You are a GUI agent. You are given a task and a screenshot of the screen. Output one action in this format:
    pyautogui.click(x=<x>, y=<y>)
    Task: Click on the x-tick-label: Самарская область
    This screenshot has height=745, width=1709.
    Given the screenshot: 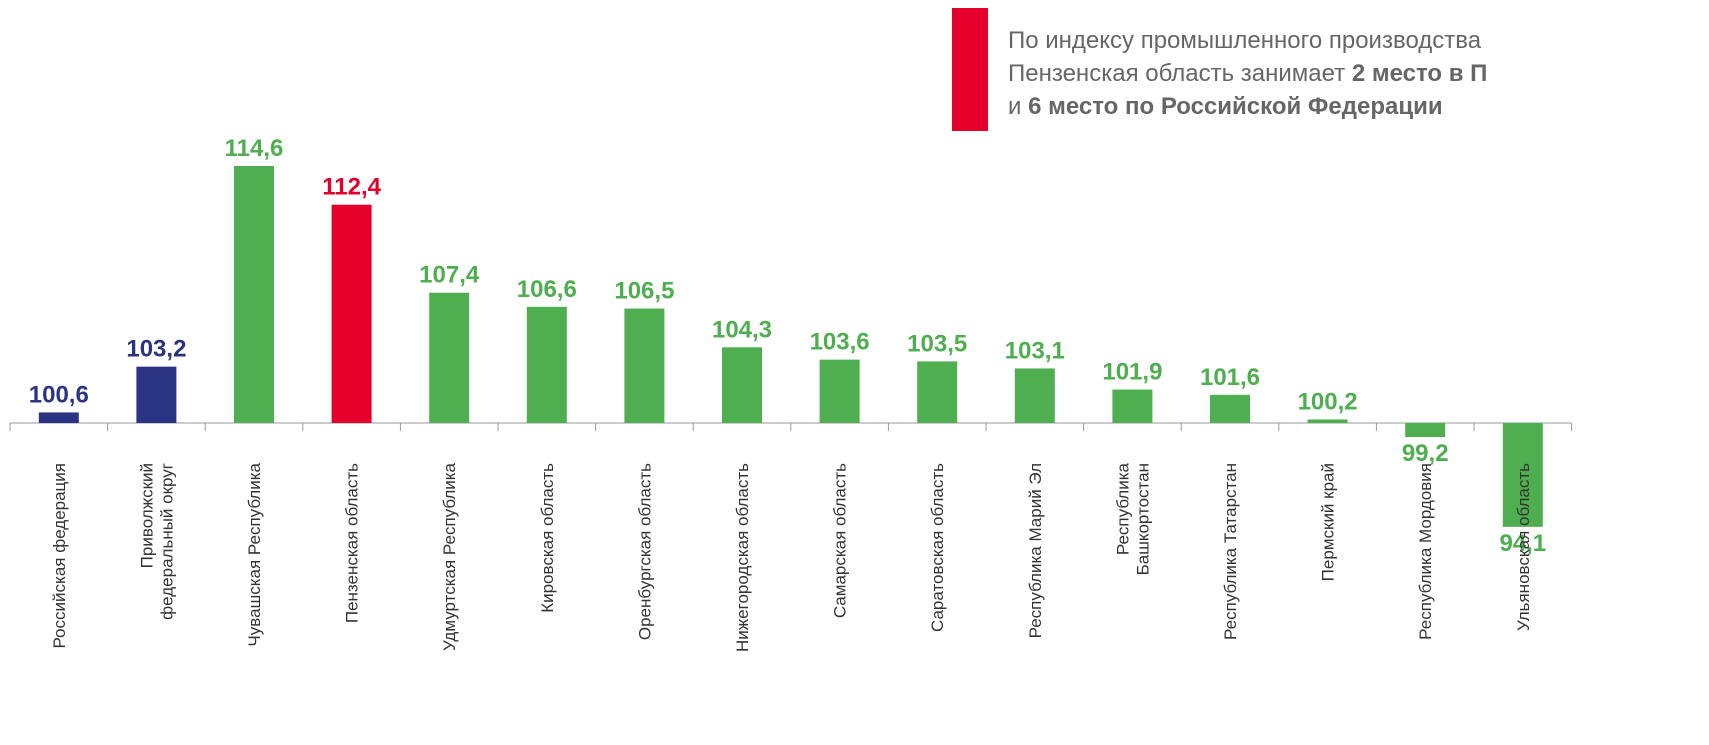 What is the action you would take?
    pyautogui.click(x=840, y=540)
    